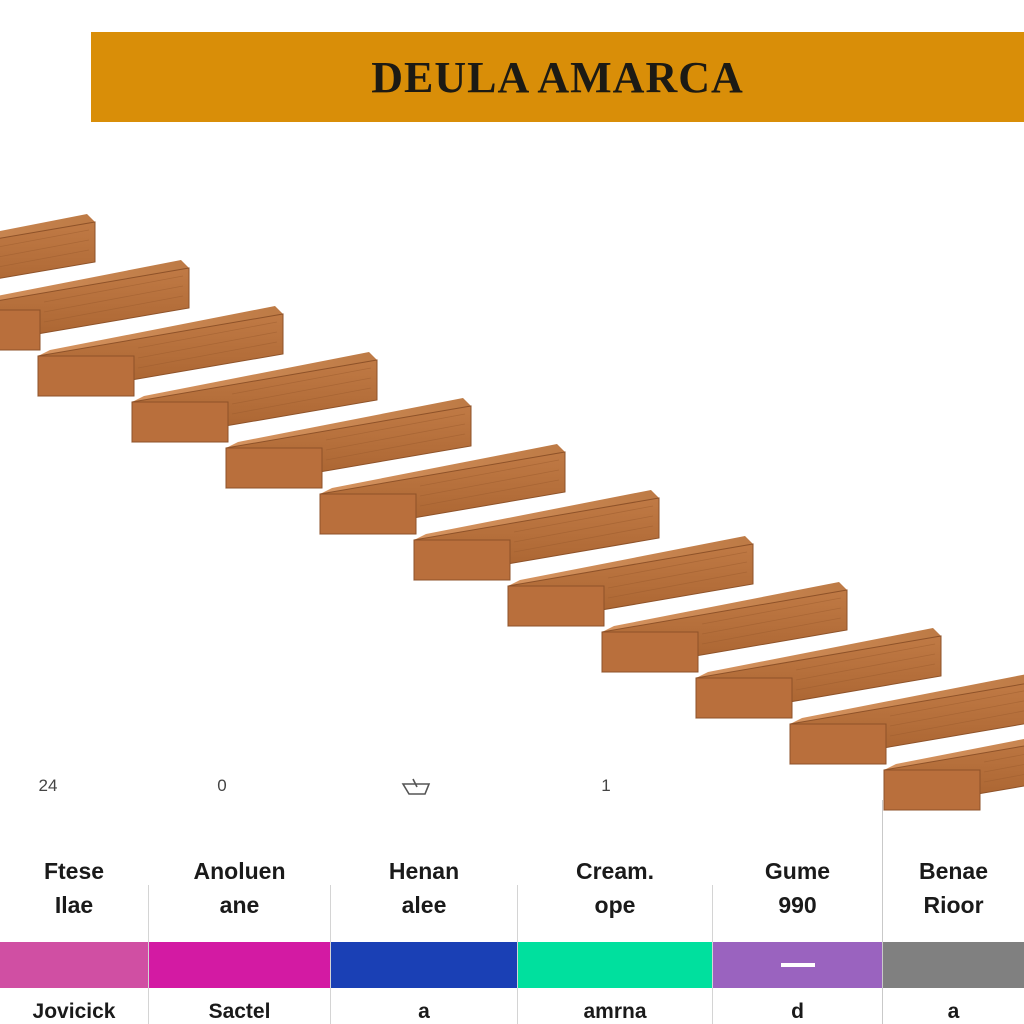 The width and height of the screenshot is (1024, 1024). I want to click on dash-mark, so click(797, 965).